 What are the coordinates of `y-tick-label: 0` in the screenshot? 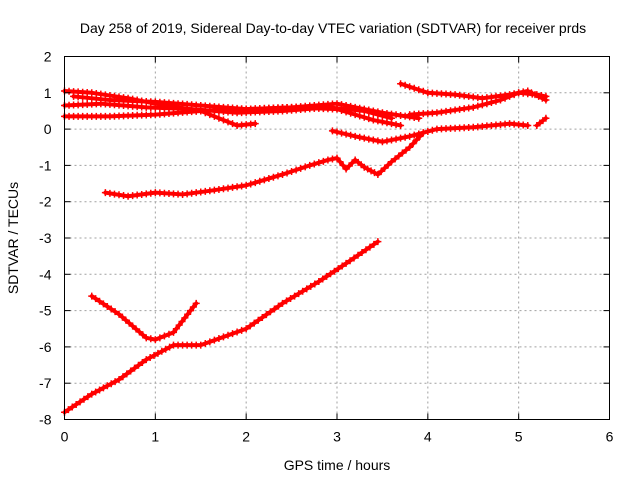 It's located at (48, 129).